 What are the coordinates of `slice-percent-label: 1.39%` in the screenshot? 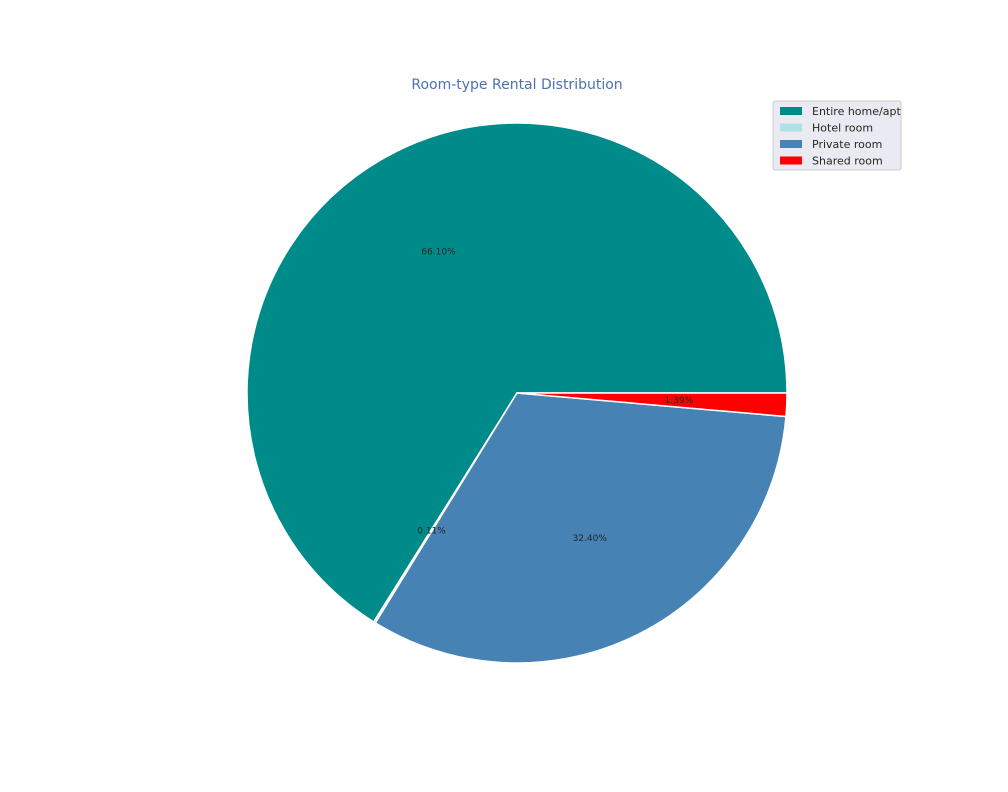 It's located at (679, 401).